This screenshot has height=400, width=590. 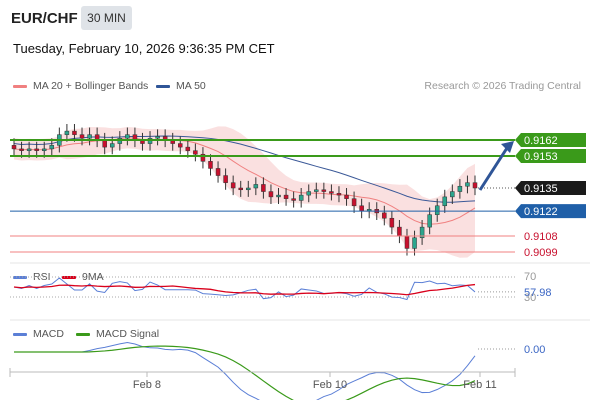 I want to click on legend-rsi-ma-label: 9MA, so click(x=93, y=277).